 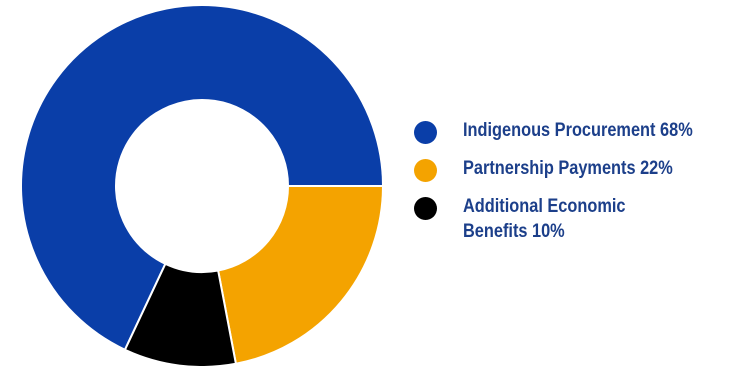 I want to click on legend-label-additional-economic-benefits: Additional Economic Benefits 10%, so click(x=544, y=219).